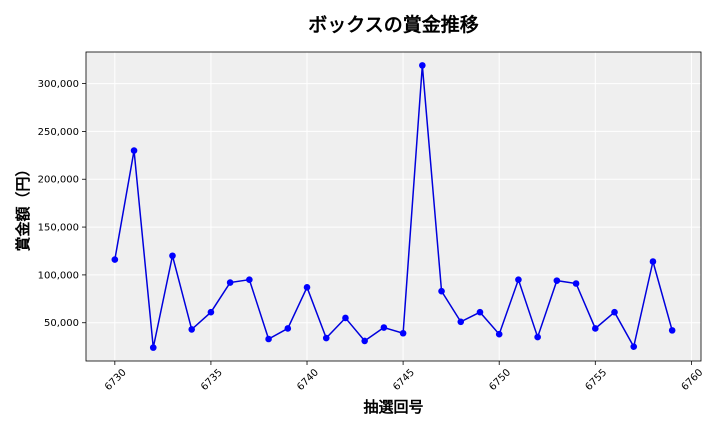  What do you see at coordinates (116, 380) in the screenshot?
I see `x-tick-label: 6730` at bounding box center [116, 380].